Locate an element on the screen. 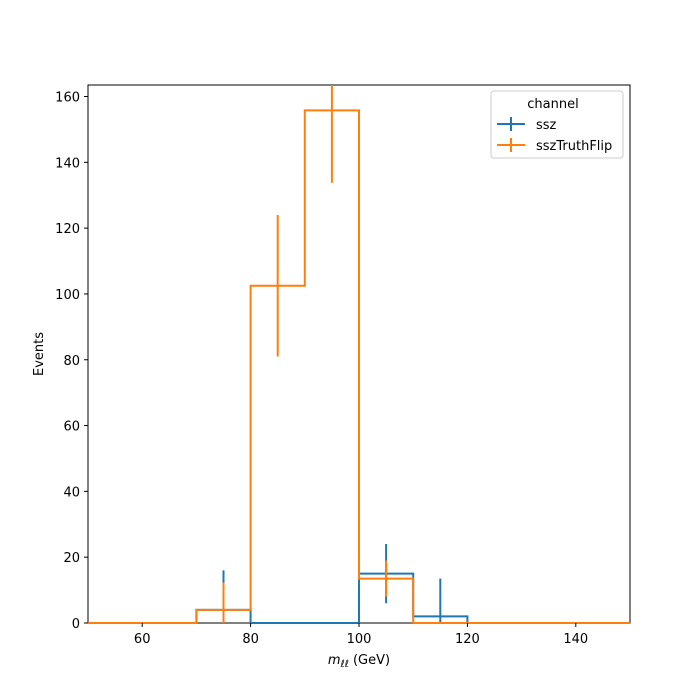 The width and height of the screenshot is (700, 700). y-tick-label: 20 is located at coordinates (71, 558).